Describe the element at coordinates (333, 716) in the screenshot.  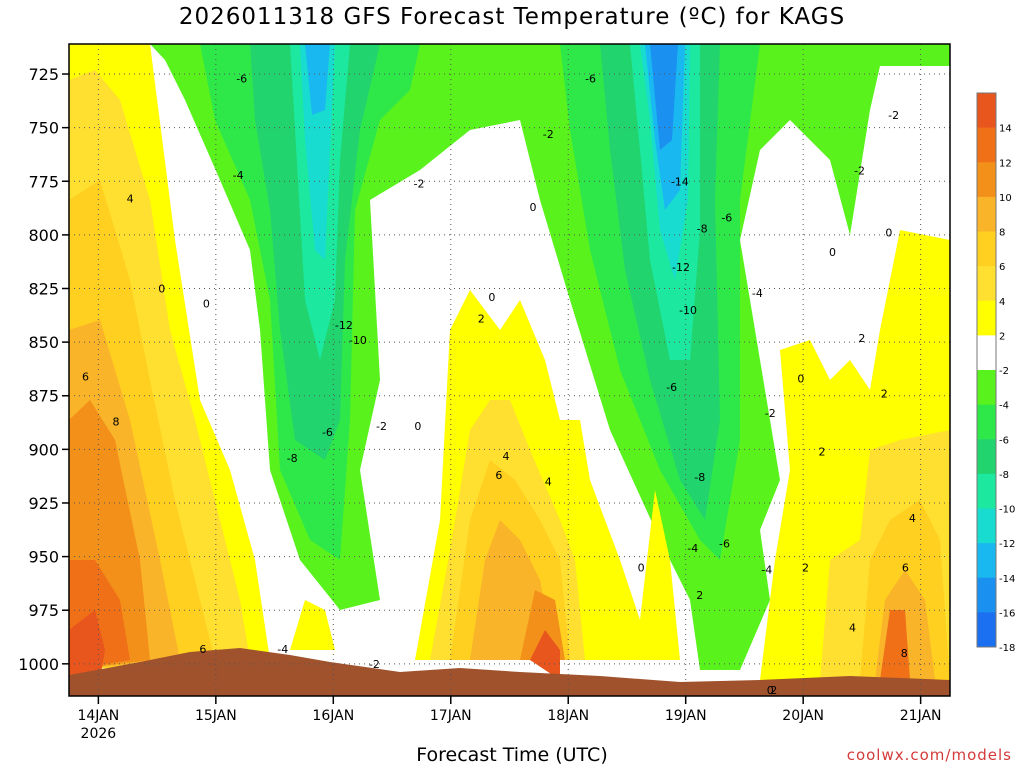
I see `x-tick-label: 16JAN` at that location.